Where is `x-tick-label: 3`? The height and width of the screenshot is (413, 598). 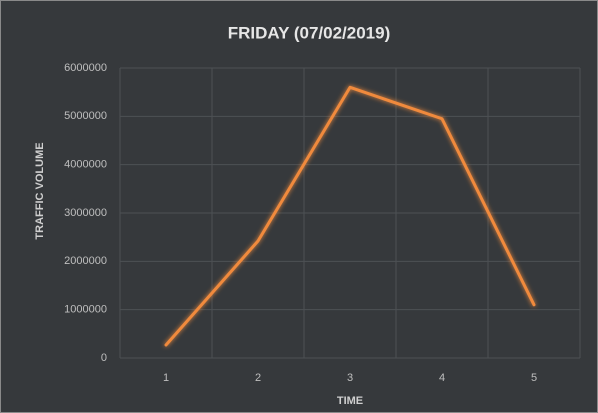
x-tick-label: 3 is located at coordinates (350, 378).